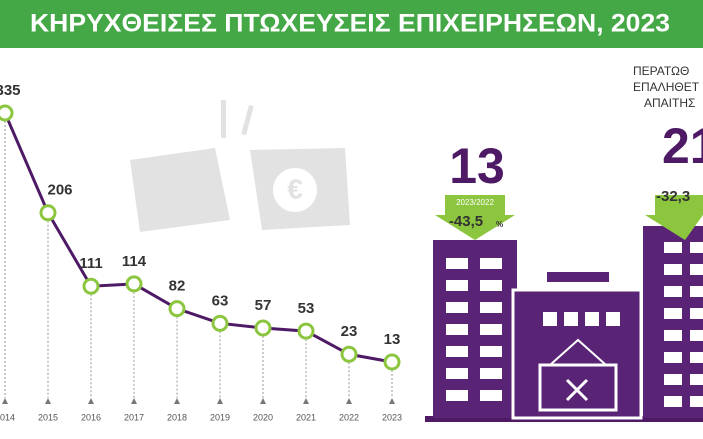  I want to click on panel-value: 21, so click(682, 146).